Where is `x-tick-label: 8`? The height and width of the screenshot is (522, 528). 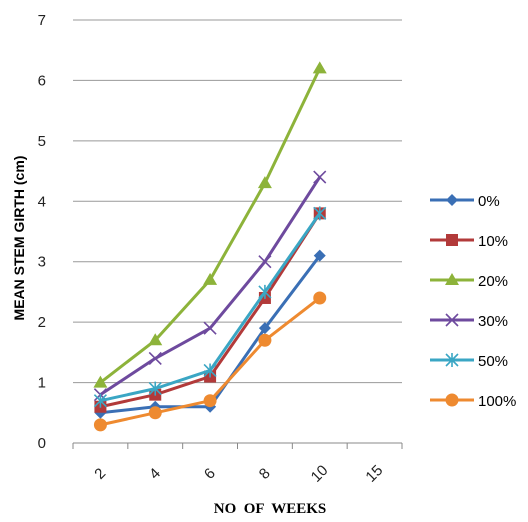
x-tick-label: 8 is located at coordinates (265, 474).